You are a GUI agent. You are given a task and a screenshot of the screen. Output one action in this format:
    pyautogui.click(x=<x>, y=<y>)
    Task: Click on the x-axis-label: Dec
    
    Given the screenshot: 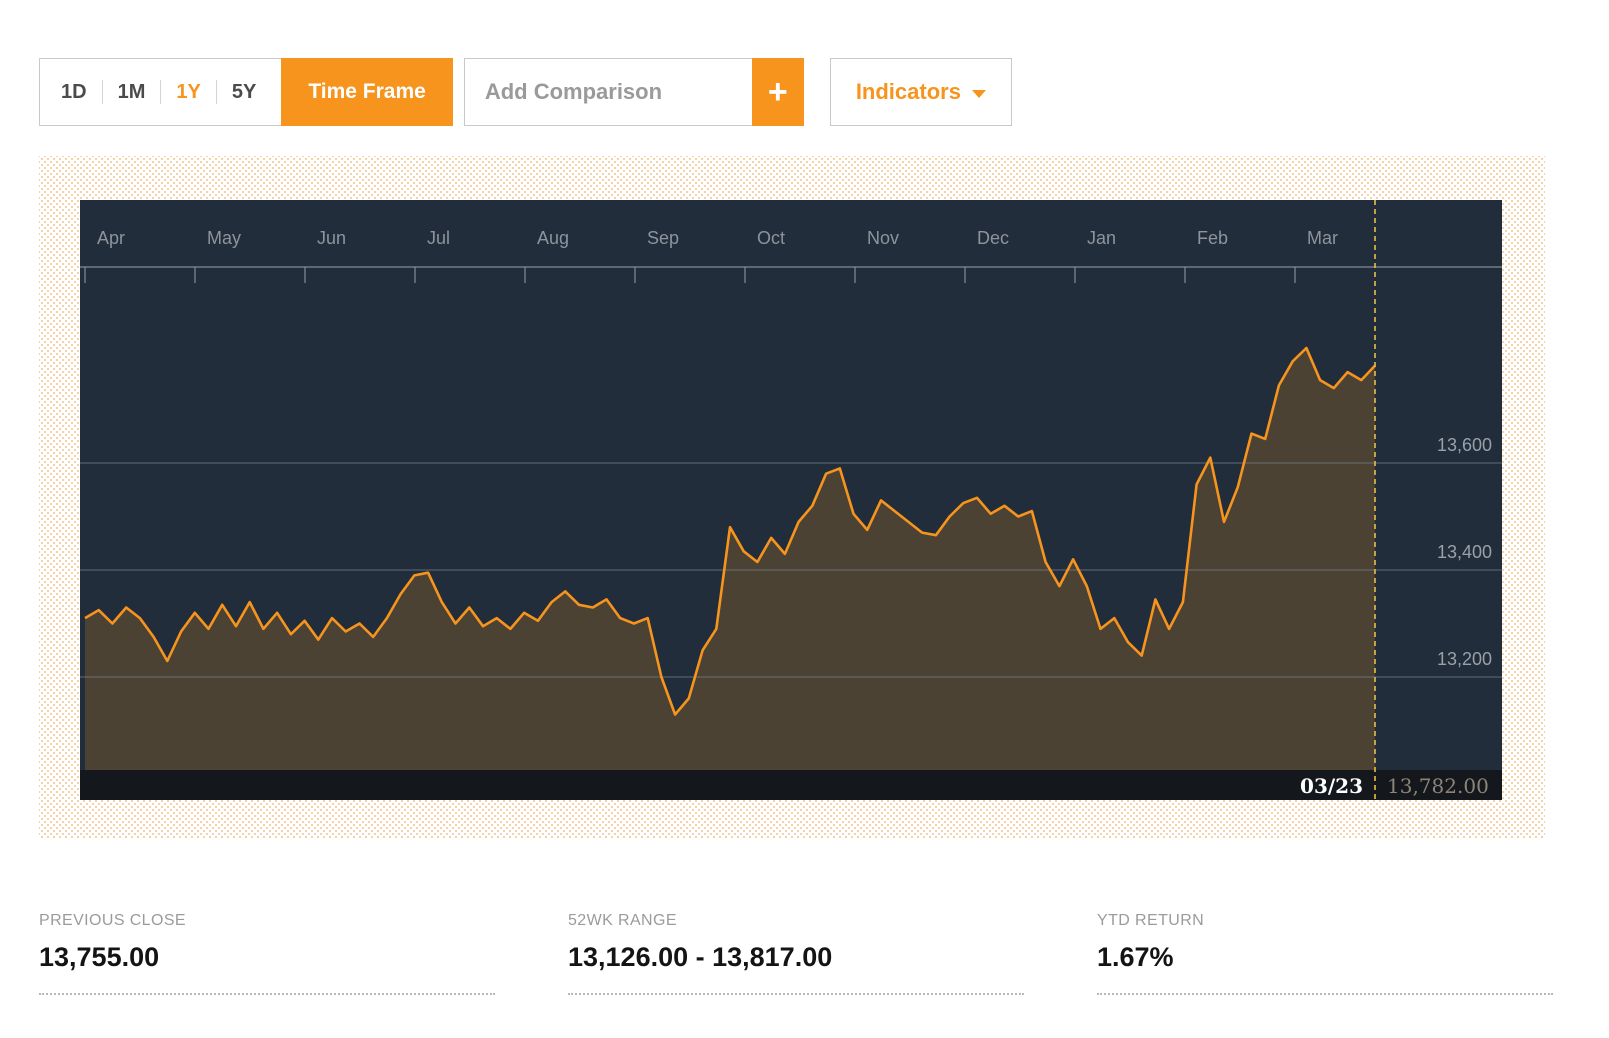 What is the action you would take?
    pyautogui.click(x=993, y=238)
    